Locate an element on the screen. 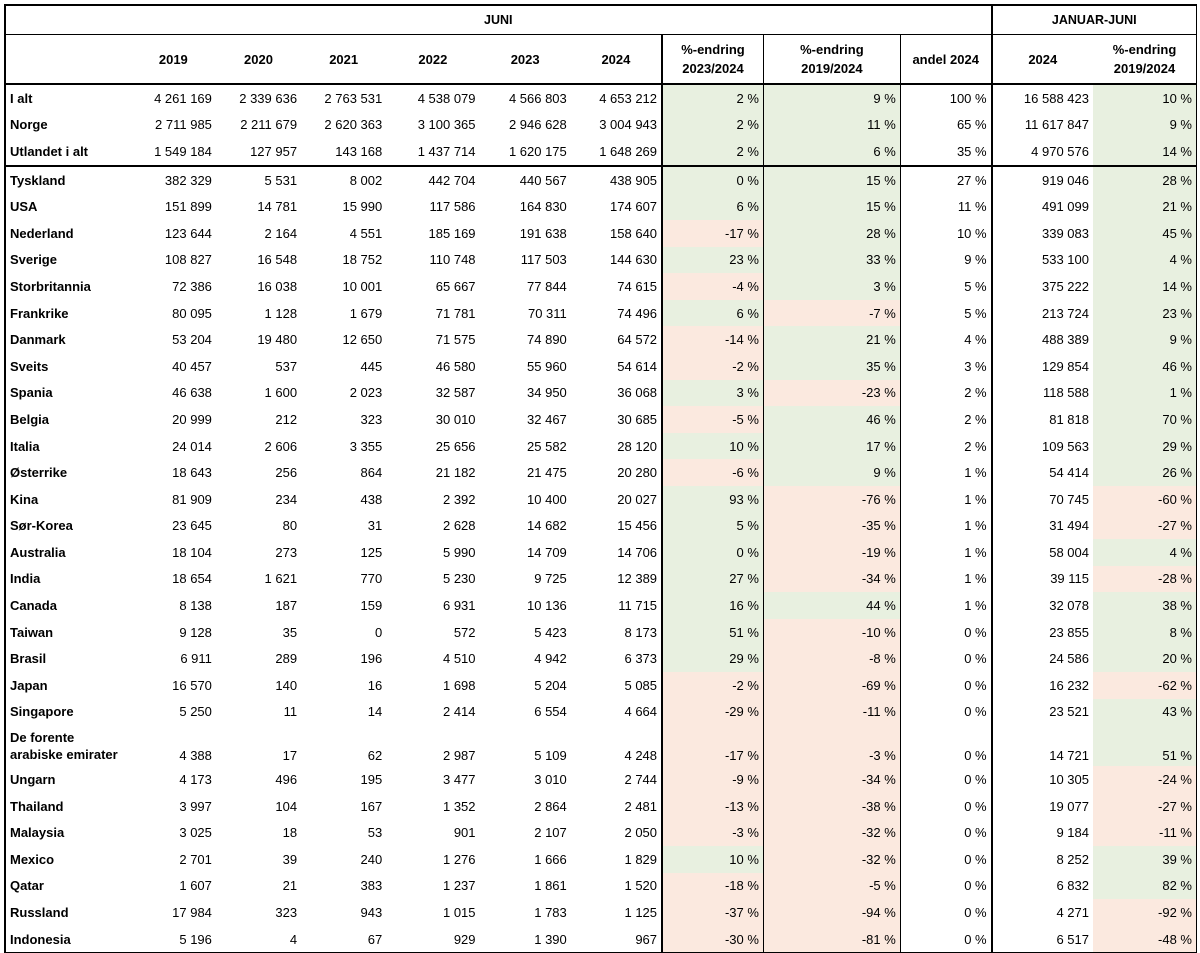  cell-2023: 14 682 is located at coordinates (547, 526).